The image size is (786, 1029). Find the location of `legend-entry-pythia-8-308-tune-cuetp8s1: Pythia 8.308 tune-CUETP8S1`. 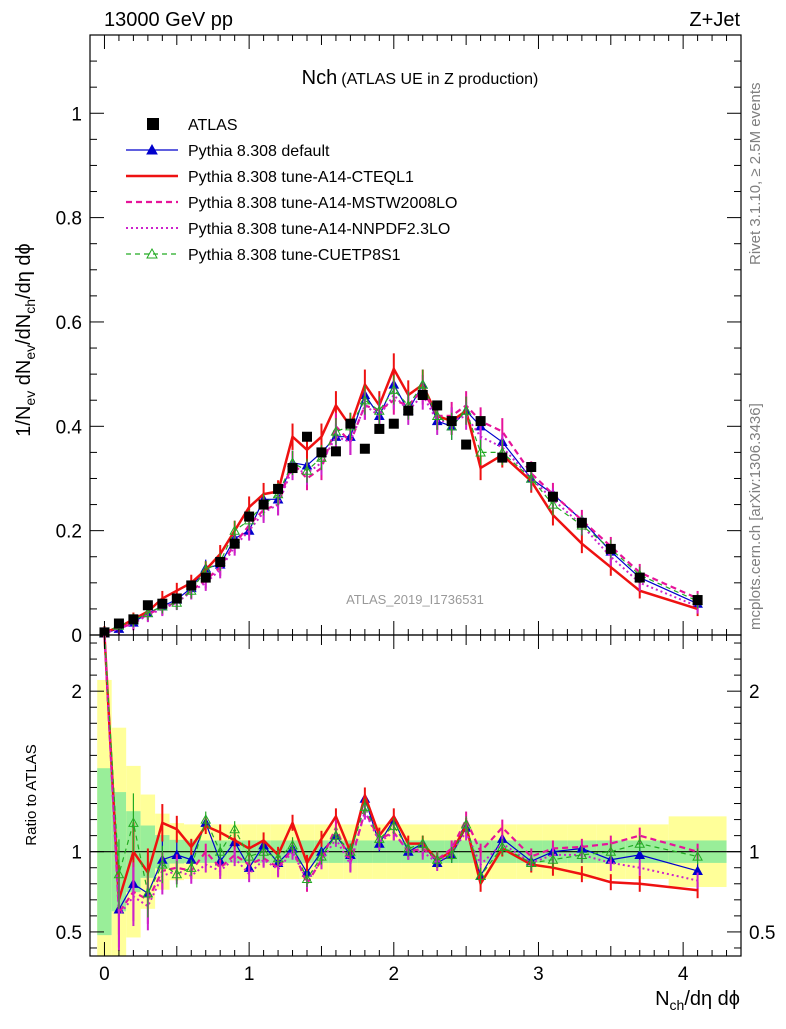

legend-entry-pythia-8-308-tune-cuetp8s1: Pythia 8.308 tune-CUETP8S1 is located at coordinates (263, 255).